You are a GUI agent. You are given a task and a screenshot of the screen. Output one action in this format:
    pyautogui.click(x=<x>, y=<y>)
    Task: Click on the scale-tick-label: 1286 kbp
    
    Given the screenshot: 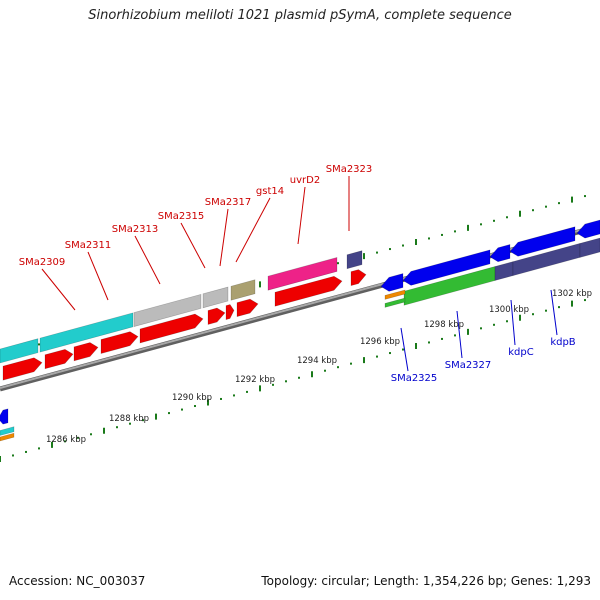 What is the action you would take?
    pyautogui.click(x=66, y=440)
    